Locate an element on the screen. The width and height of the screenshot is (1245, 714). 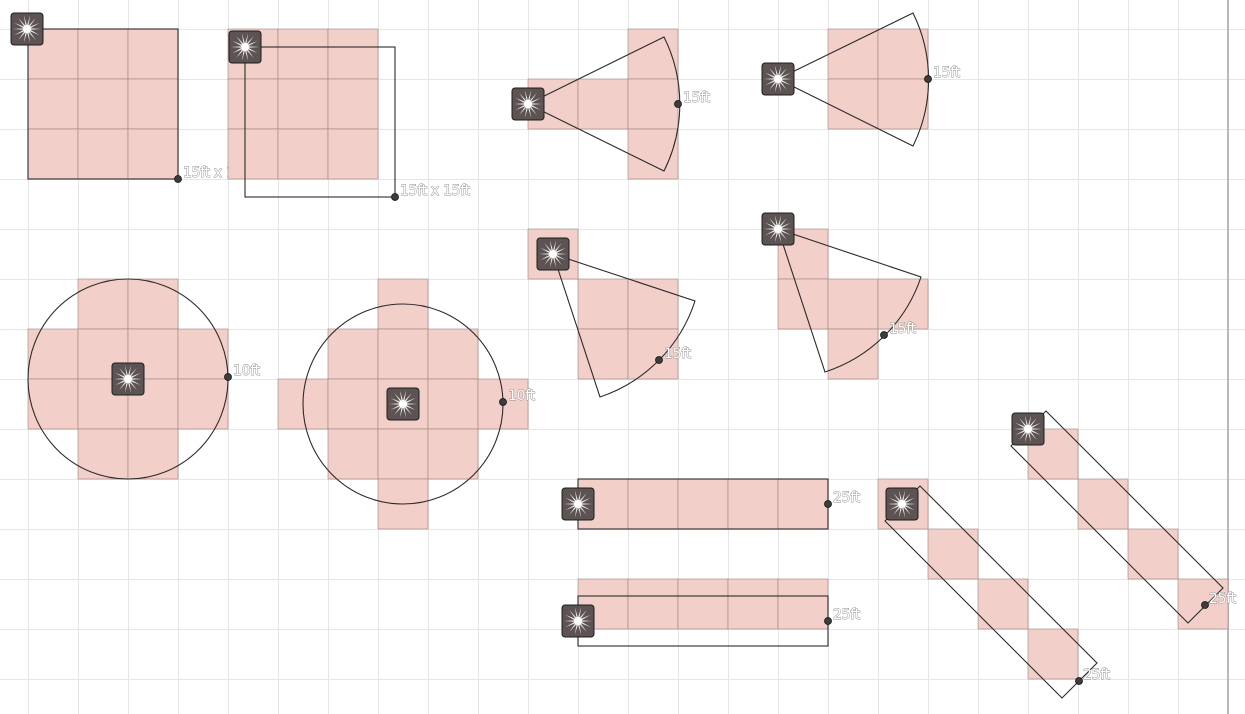
template-cone-diagonal-a: 15ft is located at coordinates (611, 313).